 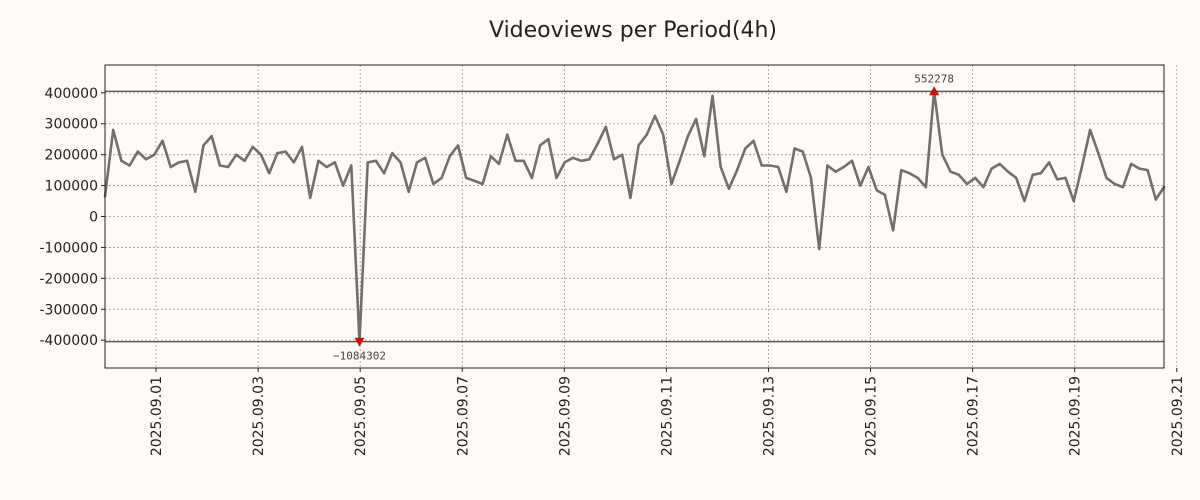 What do you see at coordinates (259, 416) in the screenshot?
I see `x-tick-label: 2025.09.03` at bounding box center [259, 416].